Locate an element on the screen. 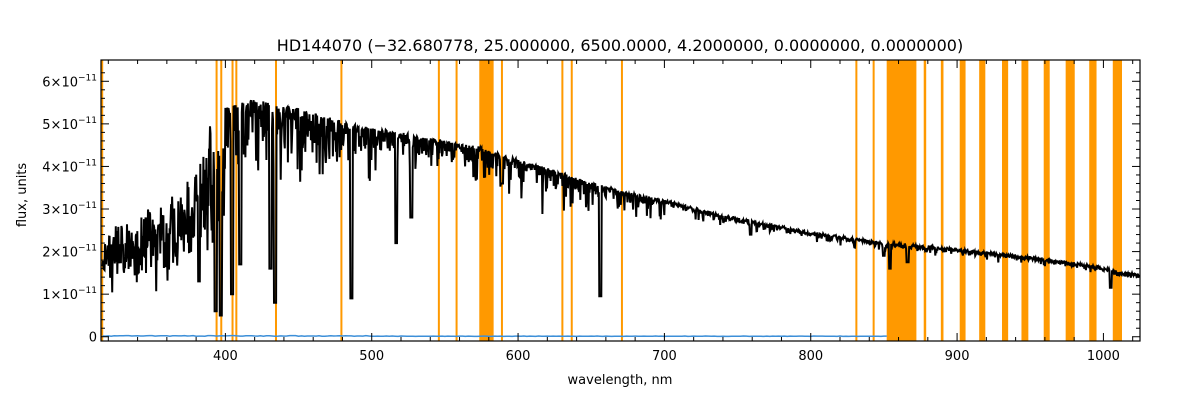 The width and height of the screenshot is (1200, 400). x-tick-label: 400 is located at coordinates (225, 356).